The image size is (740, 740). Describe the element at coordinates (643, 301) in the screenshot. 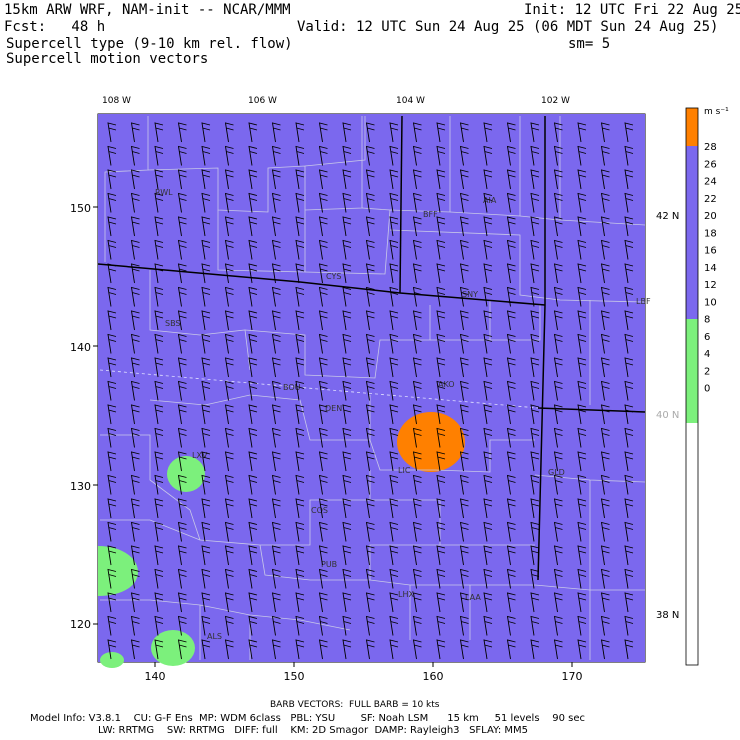

I see `station-label: LBF` at that location.